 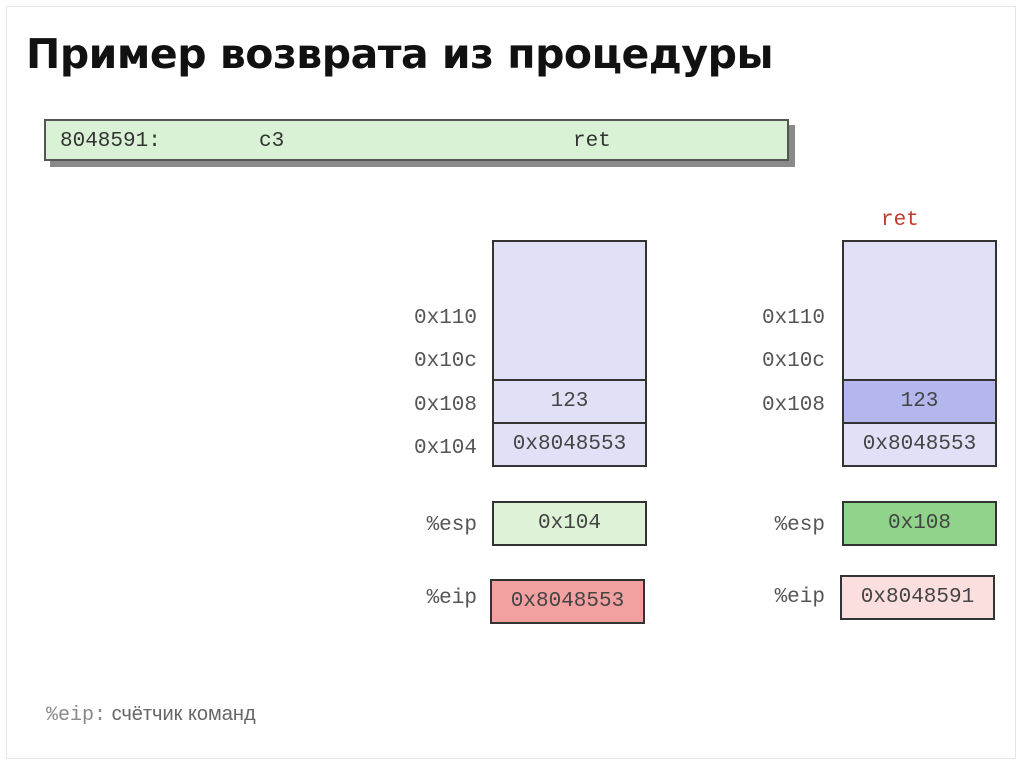 I want to click on footnote: %eip: счётчик команд, so click(x=151, y=715).